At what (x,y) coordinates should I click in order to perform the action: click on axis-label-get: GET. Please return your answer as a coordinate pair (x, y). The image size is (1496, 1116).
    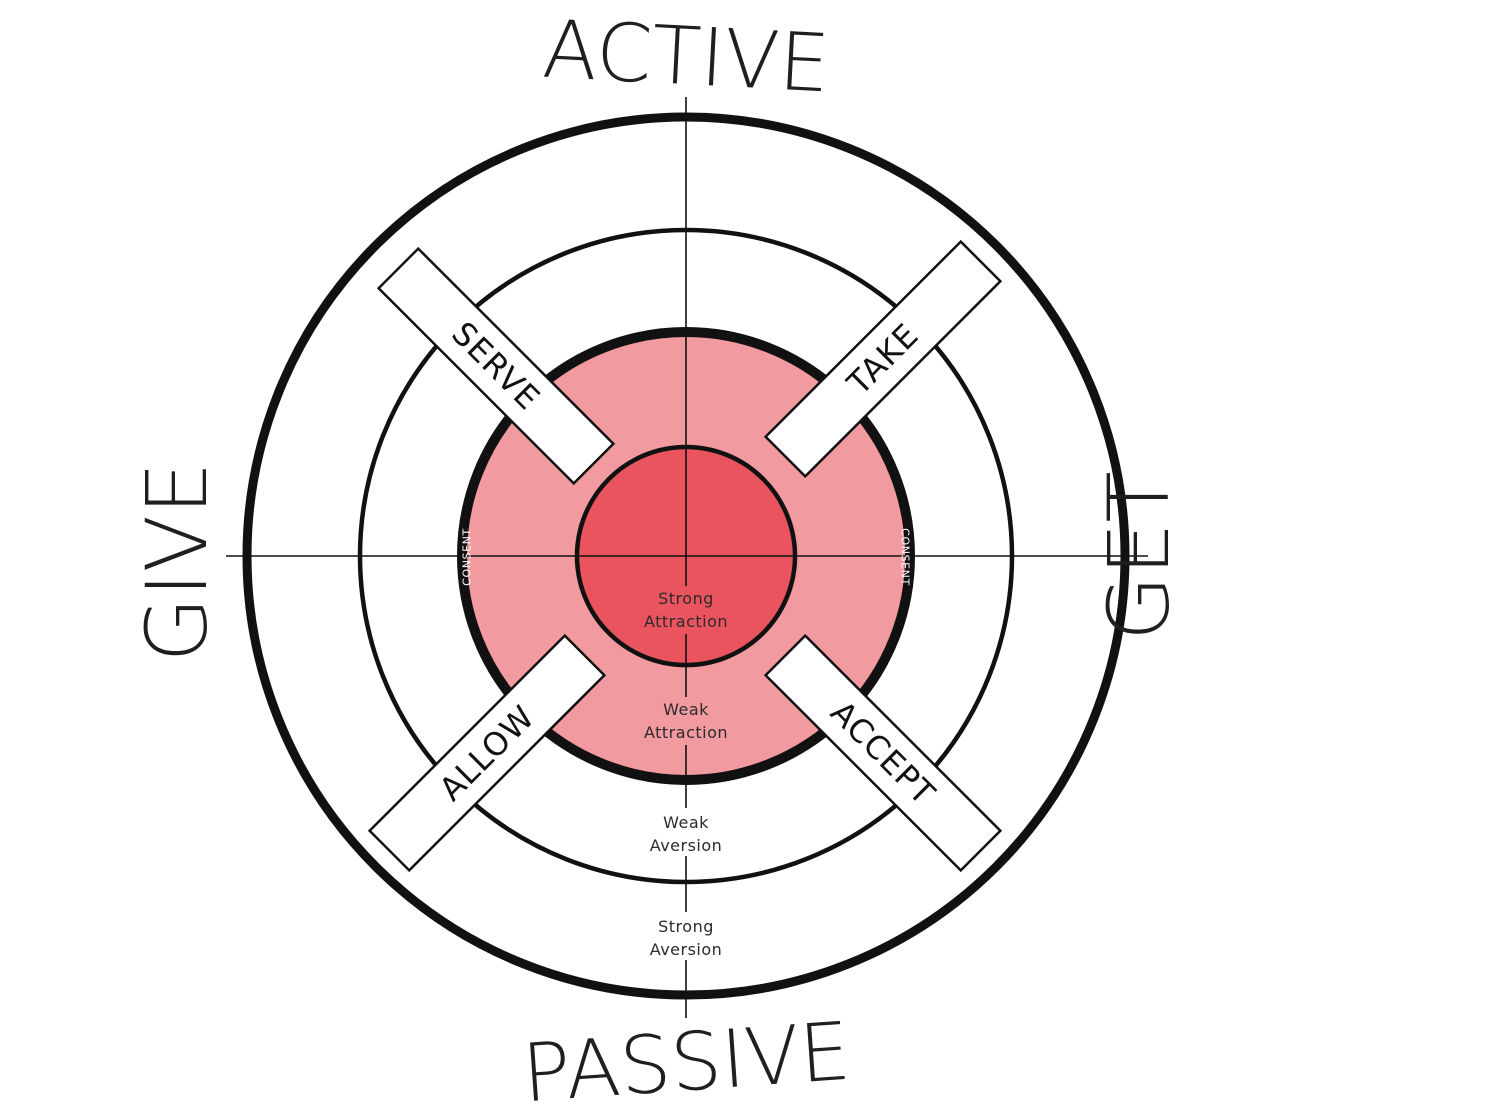
    Looking at the image, I should click on (1139, 555).